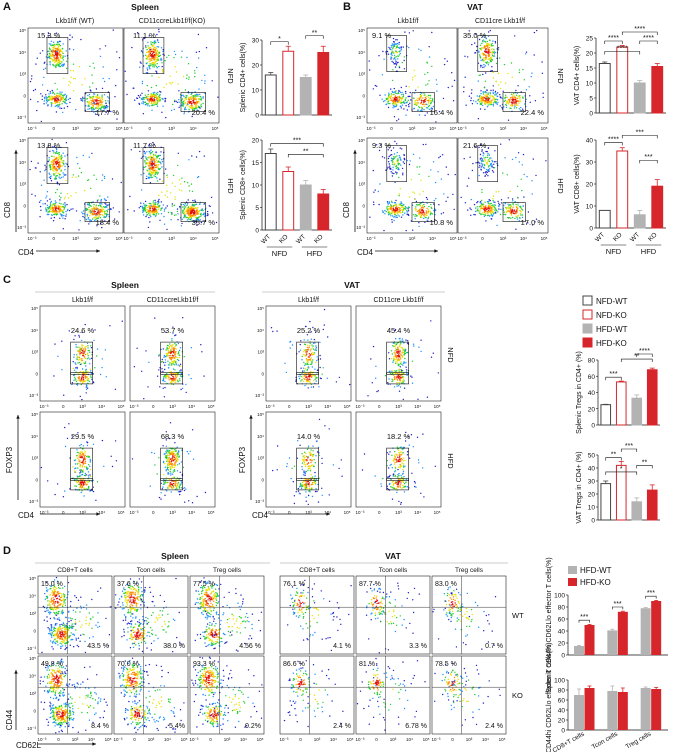  Describe the element at coordinates (22, 30) in the screenshot. I see `y-tick-label: 10⁵` at that location.